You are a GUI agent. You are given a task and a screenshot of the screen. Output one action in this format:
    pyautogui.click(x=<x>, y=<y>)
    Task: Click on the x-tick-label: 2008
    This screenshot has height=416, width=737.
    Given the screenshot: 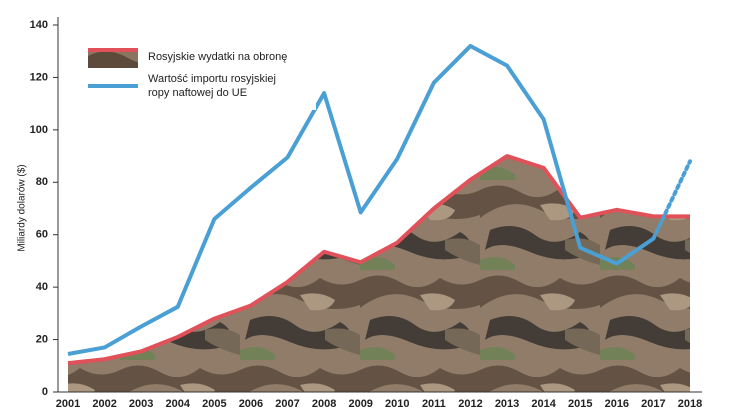 What is the action you would take?
    pyautogui.click(x=324, y=404)
    